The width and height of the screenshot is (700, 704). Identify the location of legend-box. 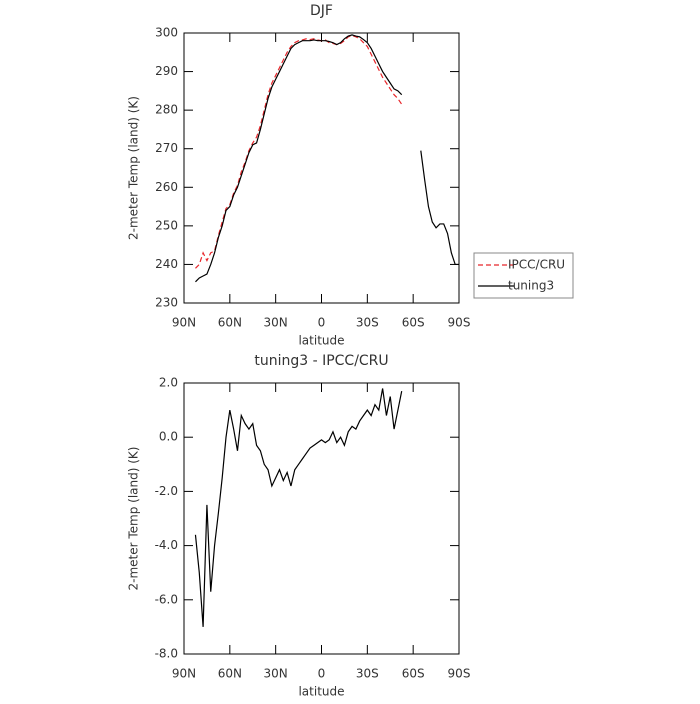
(523, 275).